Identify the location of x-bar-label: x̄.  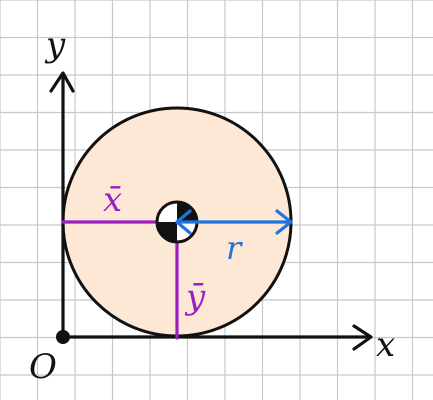
(112, 200).